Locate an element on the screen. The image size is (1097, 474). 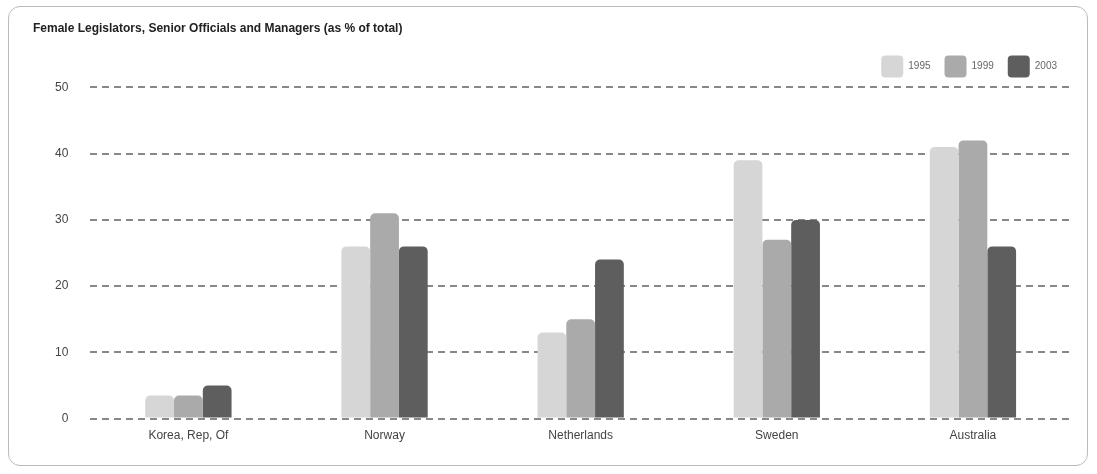
x-tick-label: Australia is located at coordinates (973, 435).